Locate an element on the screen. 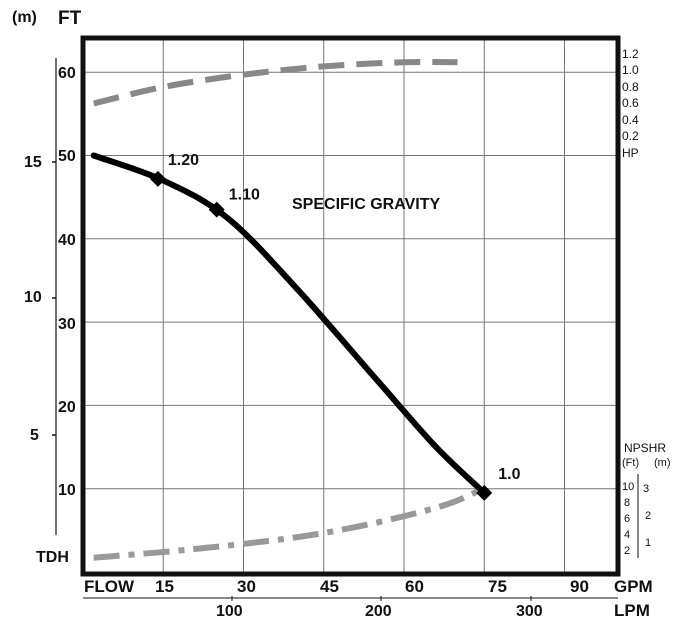 This screenshot has width=693, height=620. specific-gravity-annotation: SPECIFIC GRAVITY is located at coordinates (366, 204).